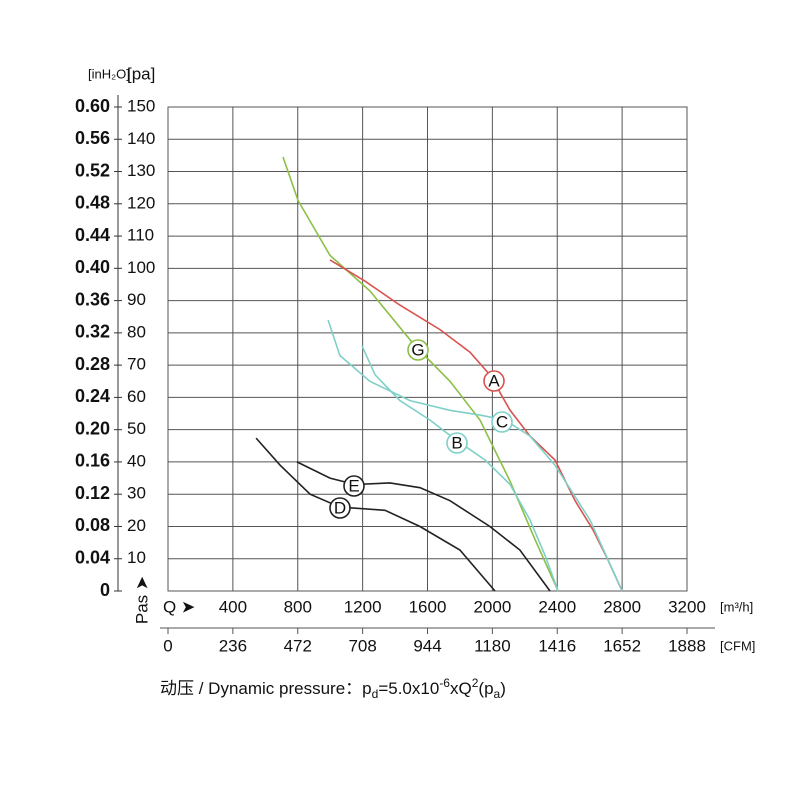  Describe the element at coordinates (298, 606) in the screenshot. I see `x-tick-label: 800` at that location.